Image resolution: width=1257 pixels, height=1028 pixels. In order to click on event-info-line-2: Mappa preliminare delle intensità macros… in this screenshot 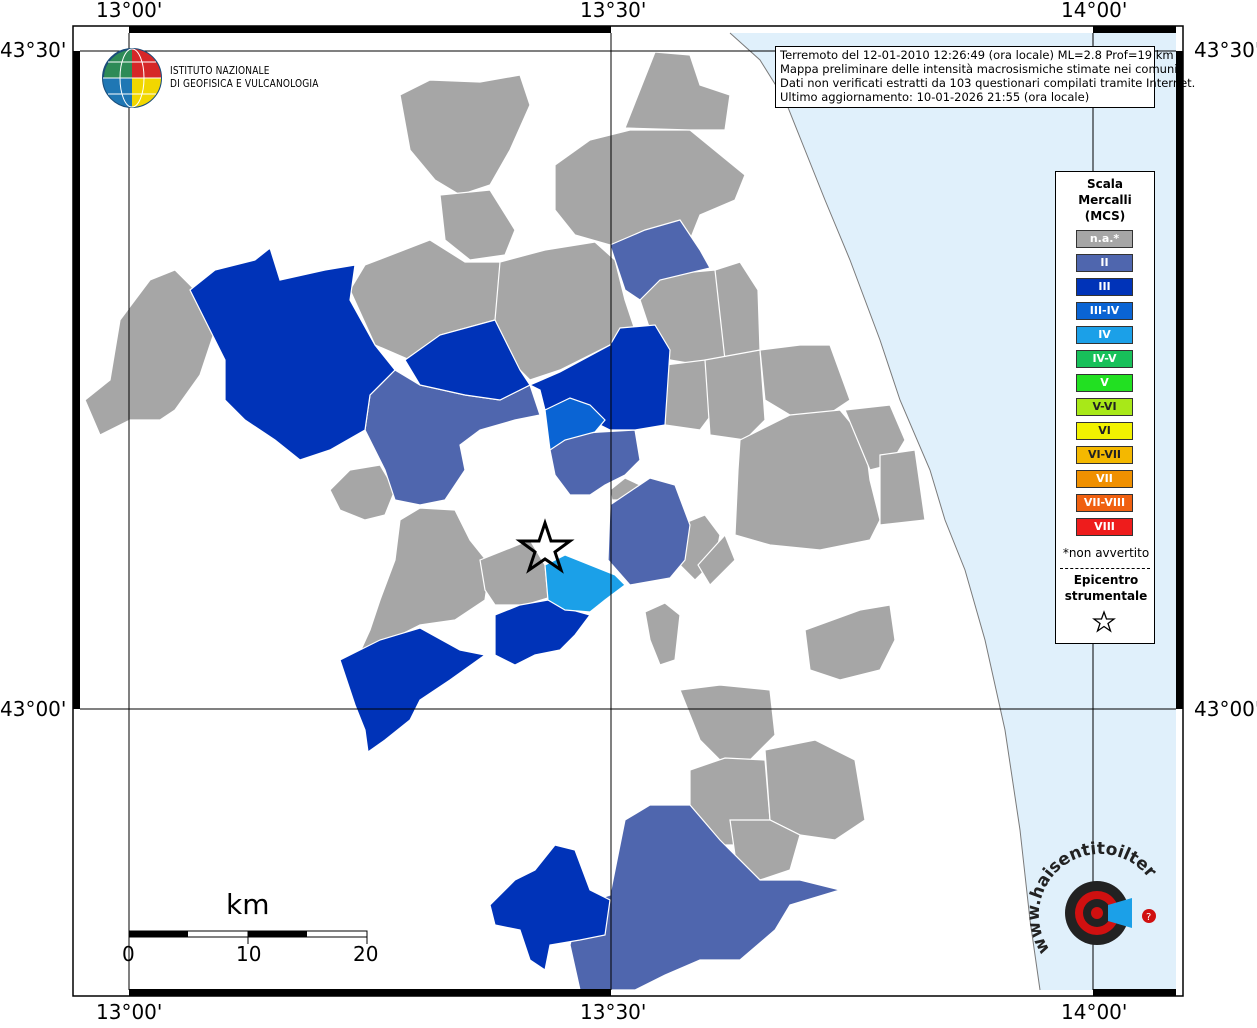, I will do `click(979, 69)`.